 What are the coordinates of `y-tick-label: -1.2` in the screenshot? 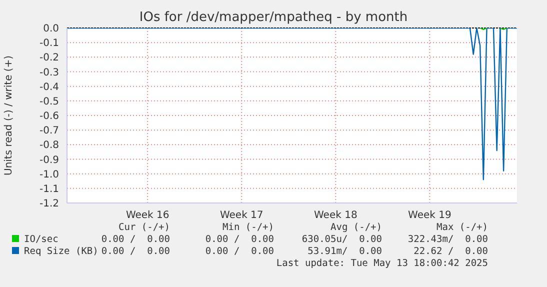 It's located at (49, 204).